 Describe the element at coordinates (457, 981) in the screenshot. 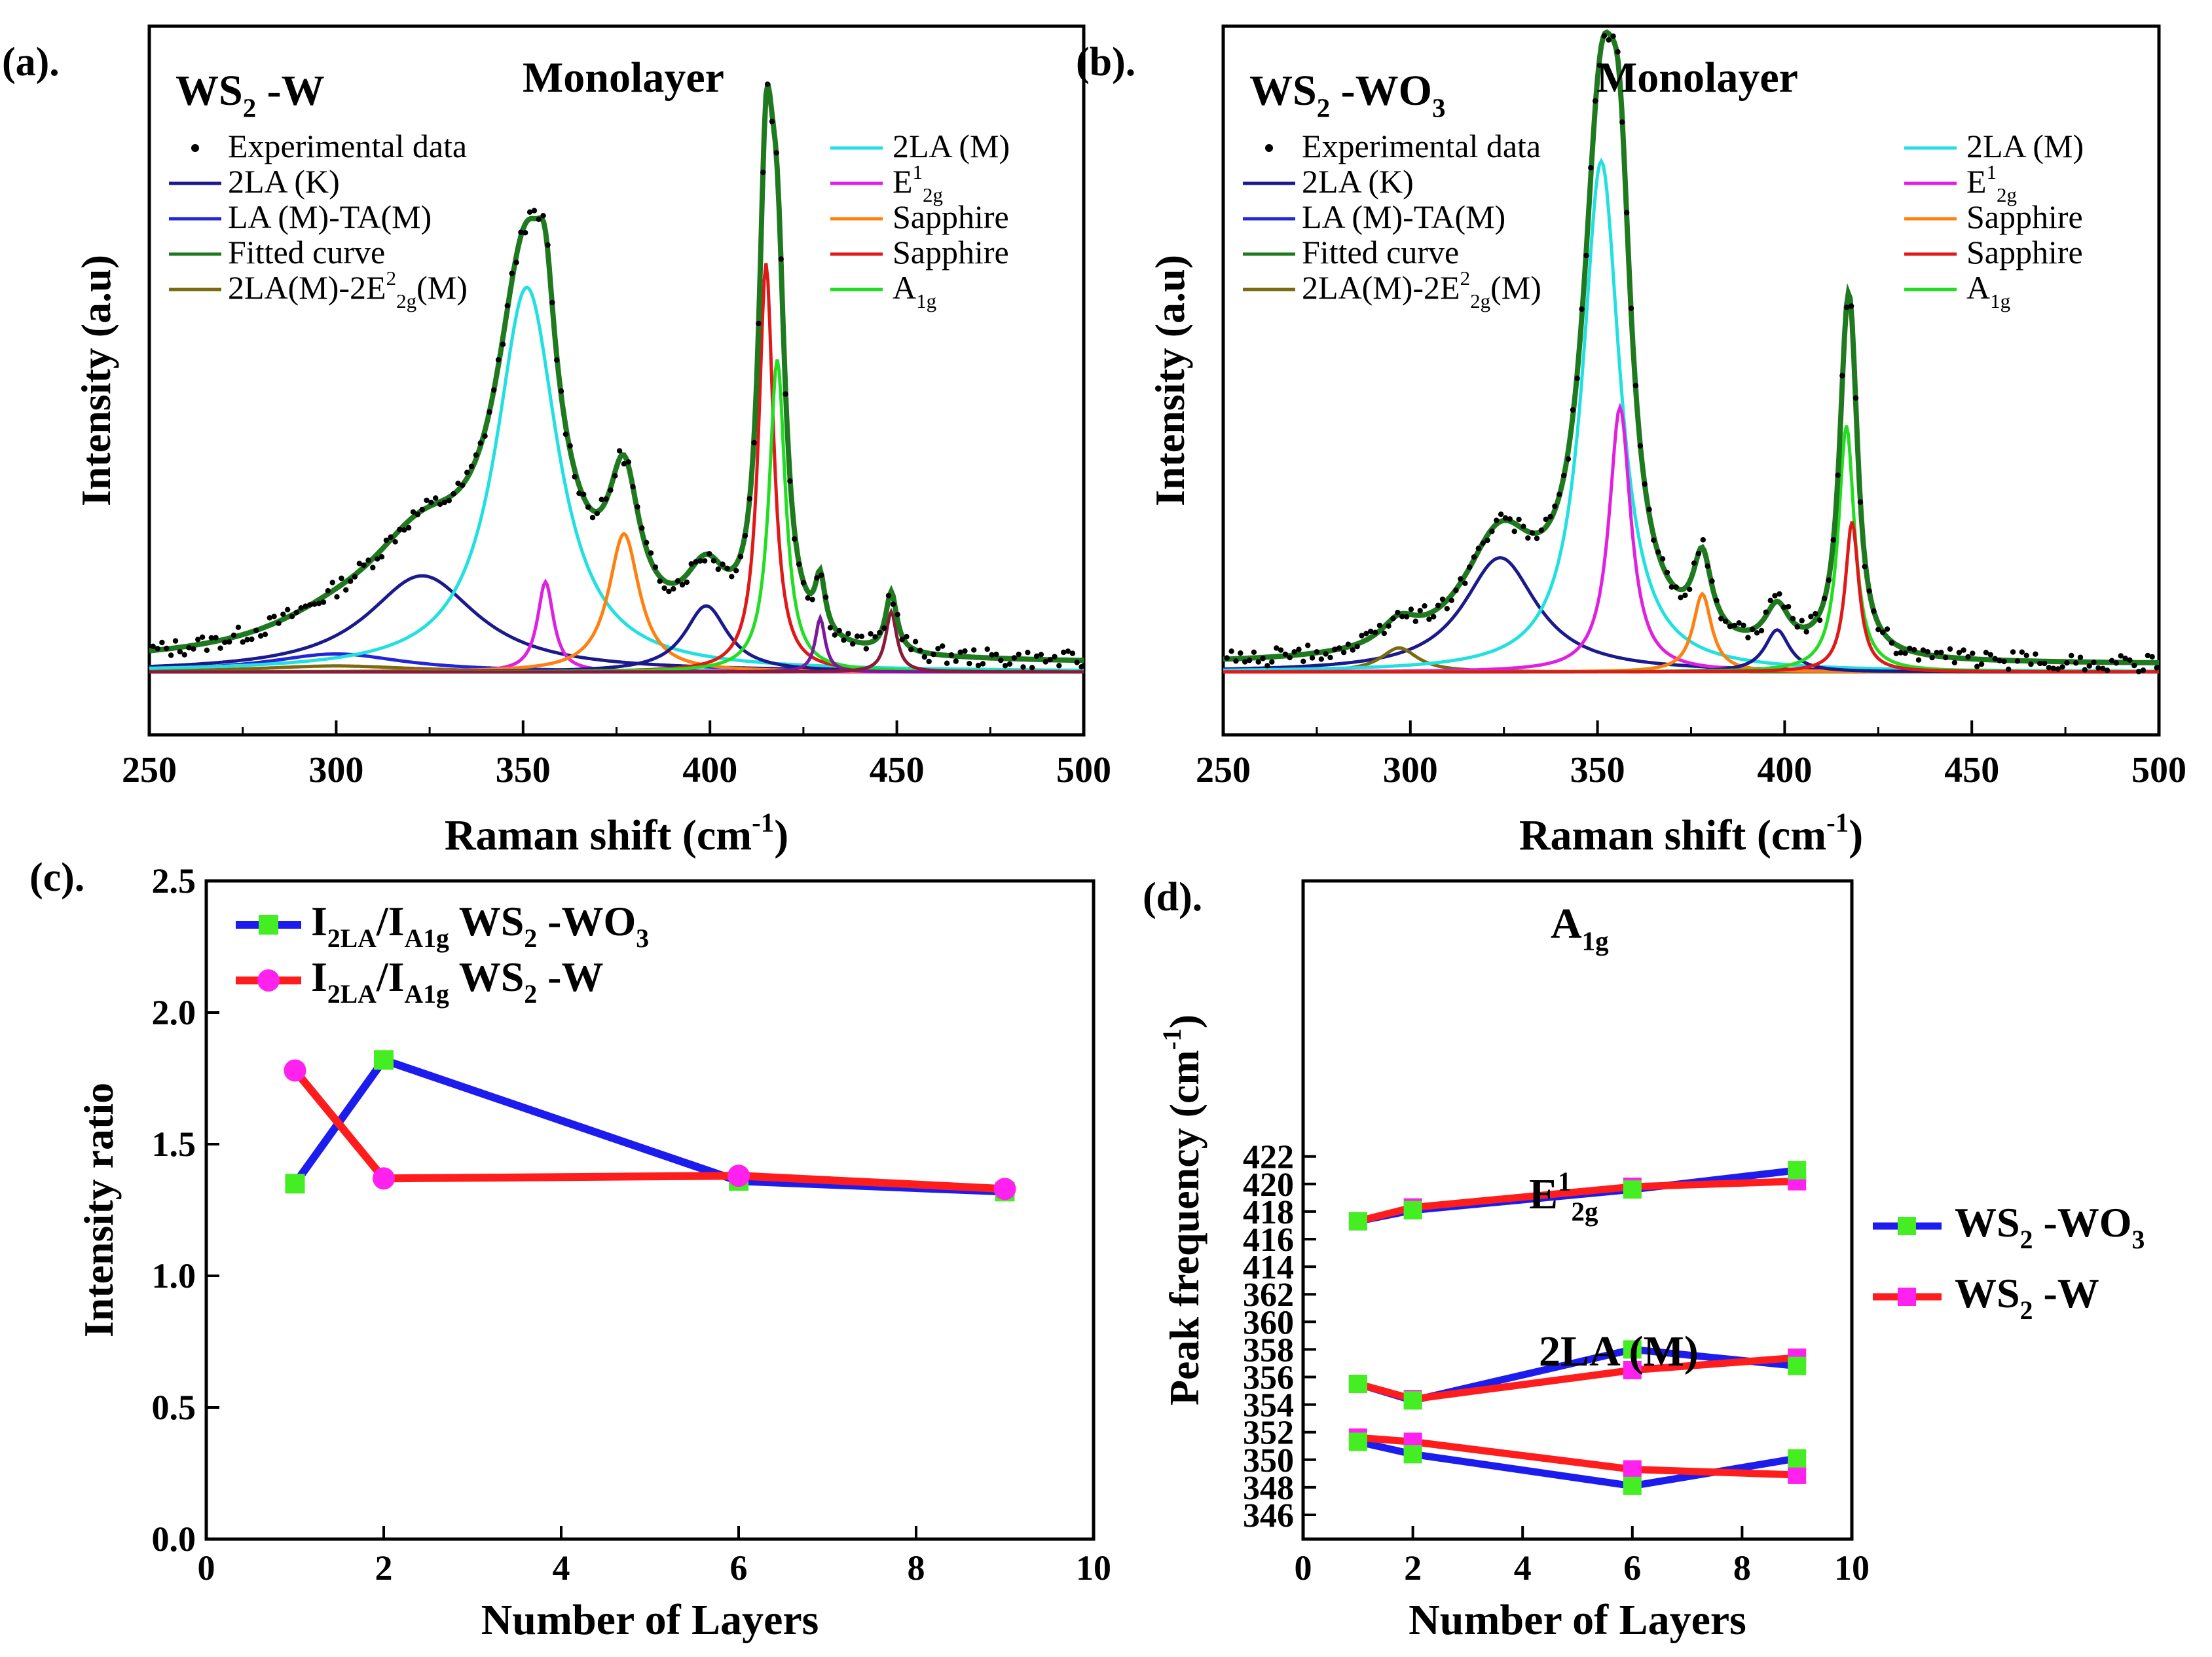

I see `legend-label-1: I2LA/IA1g WS2 -W` at that location.